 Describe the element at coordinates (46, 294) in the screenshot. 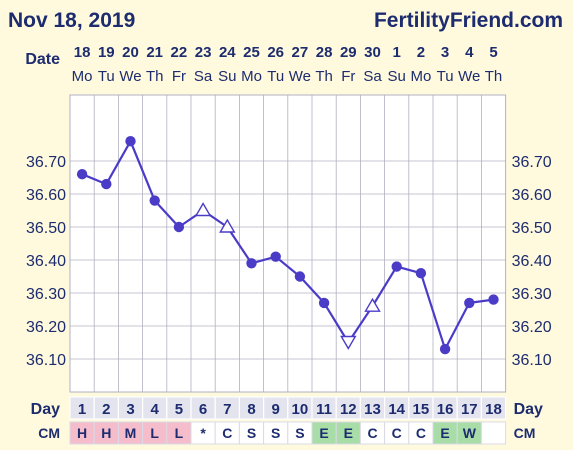

I see `y-tick-label-left: 36.30` at that location.